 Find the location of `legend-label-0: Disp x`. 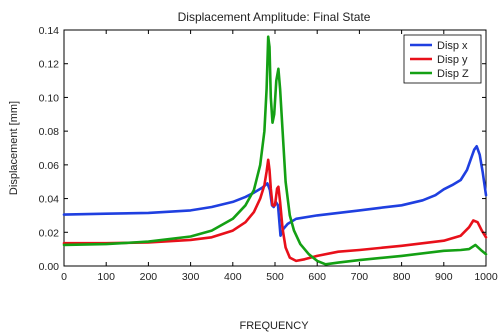

legend-label-0: Disp x is located at coordinates (452, 46).